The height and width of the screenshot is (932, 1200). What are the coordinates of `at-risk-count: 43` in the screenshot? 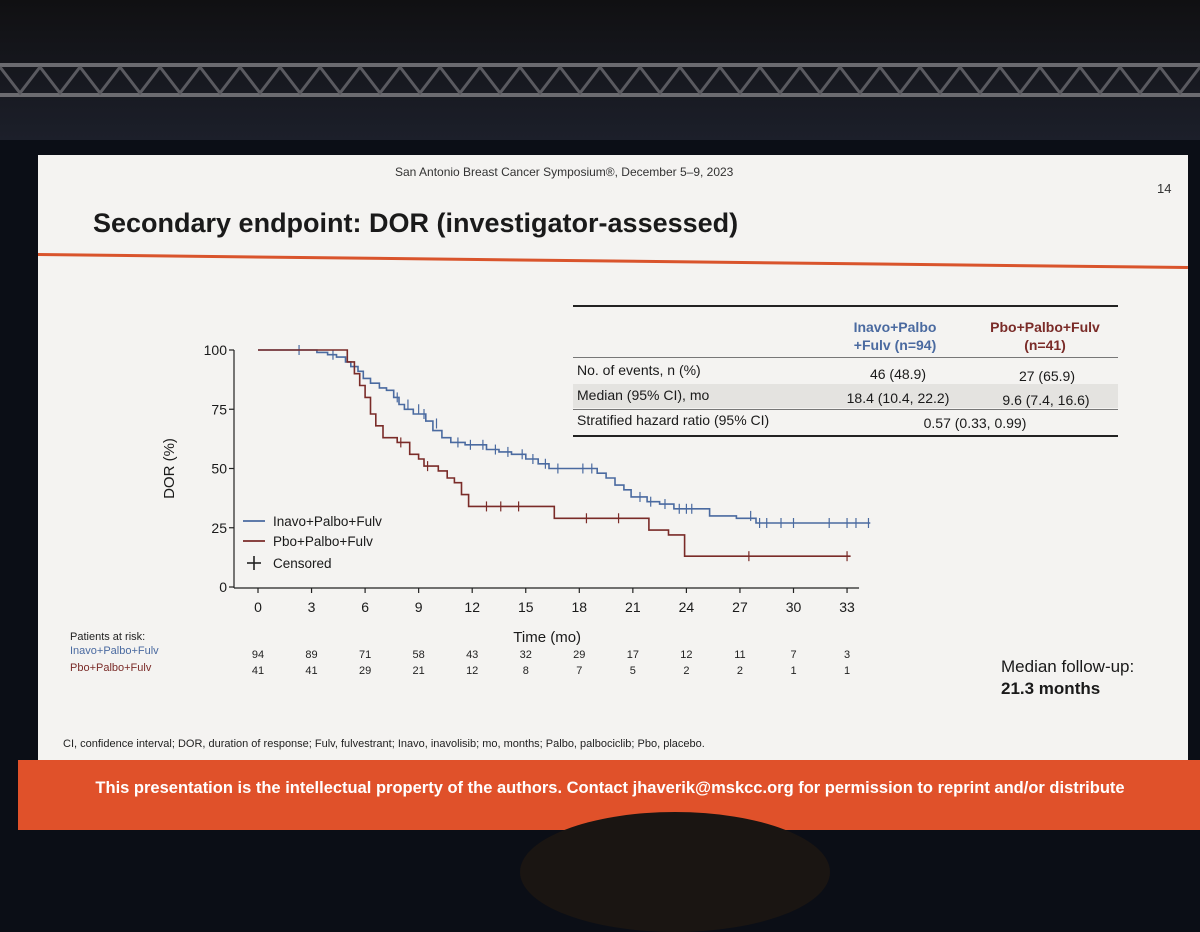 It's located at (472, 655).